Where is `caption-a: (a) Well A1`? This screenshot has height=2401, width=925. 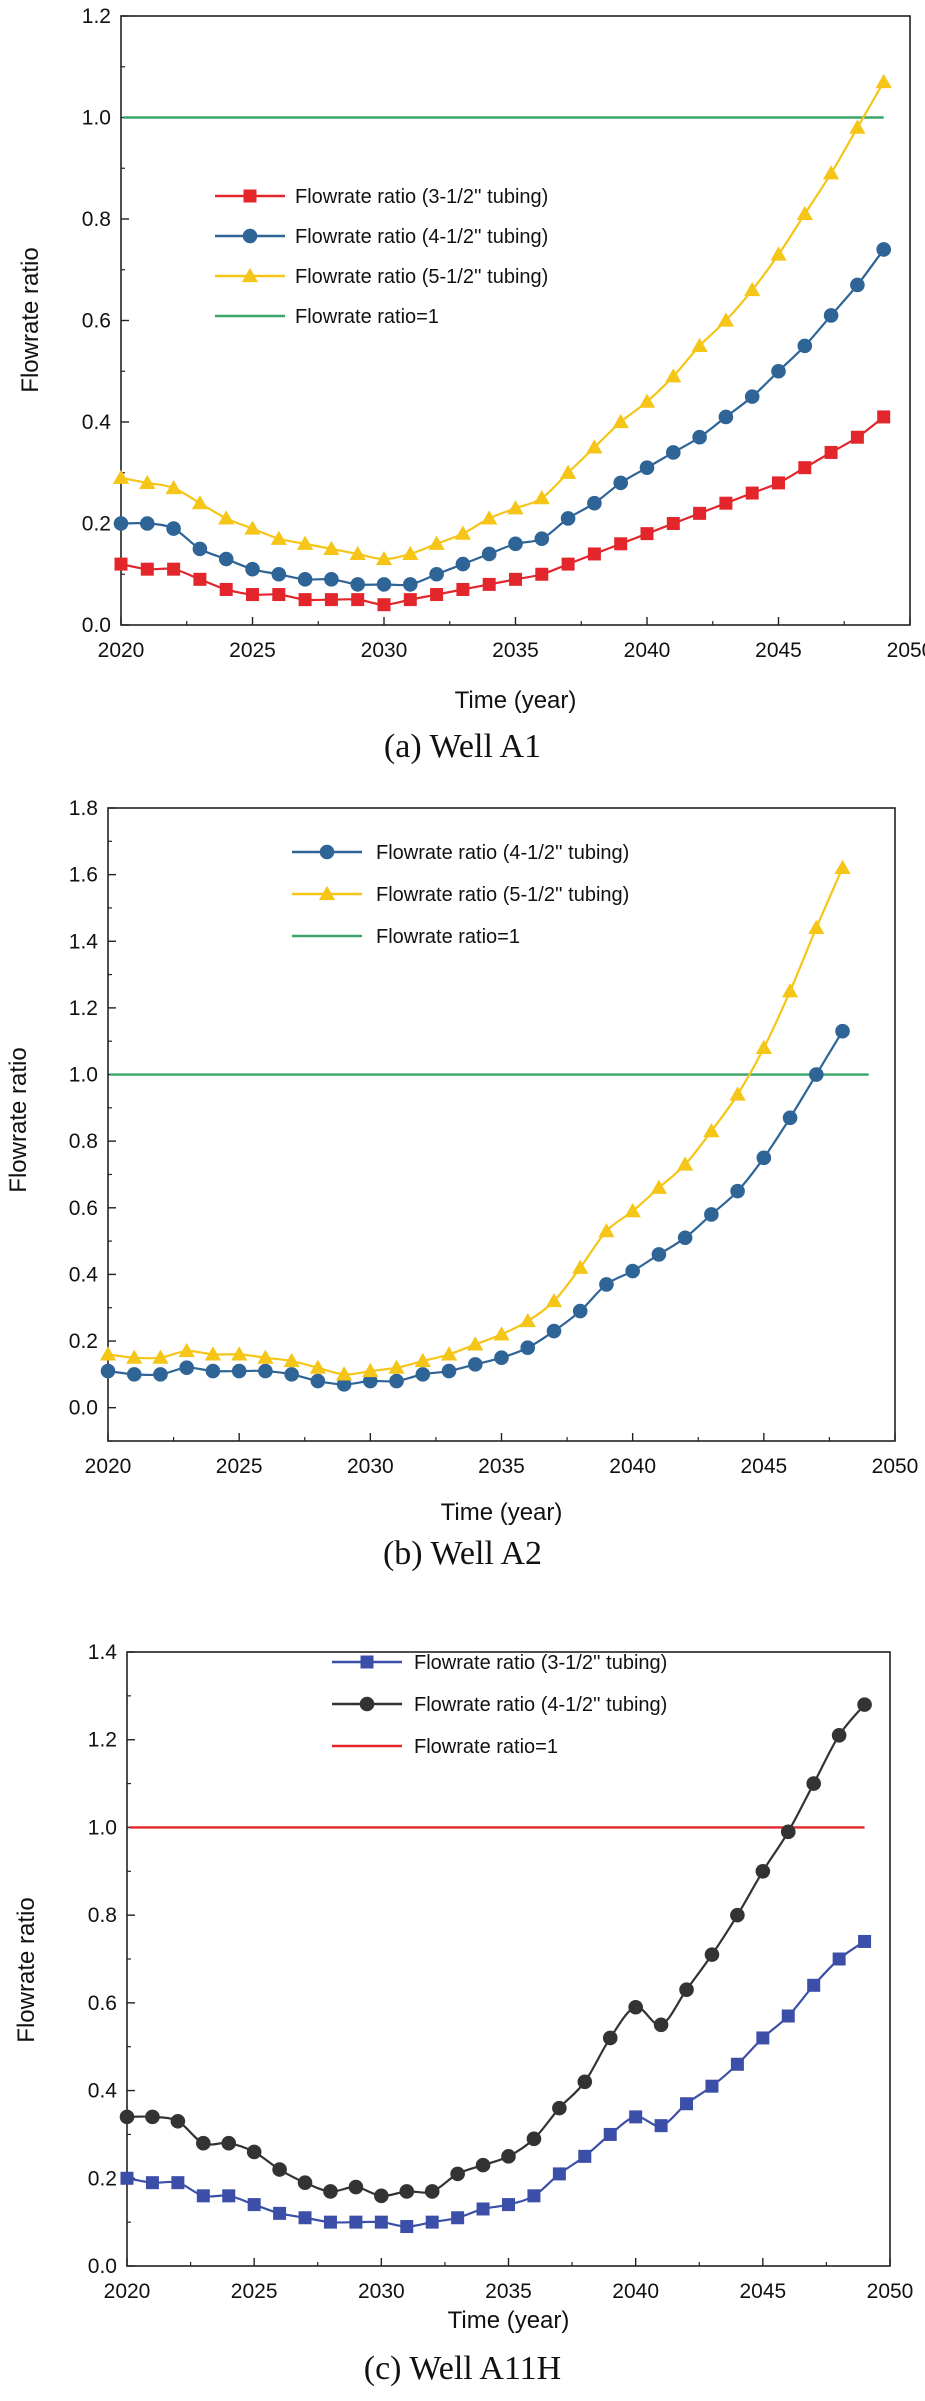
caption-a: (a) Well A1 is located at coordinates (462, 746).